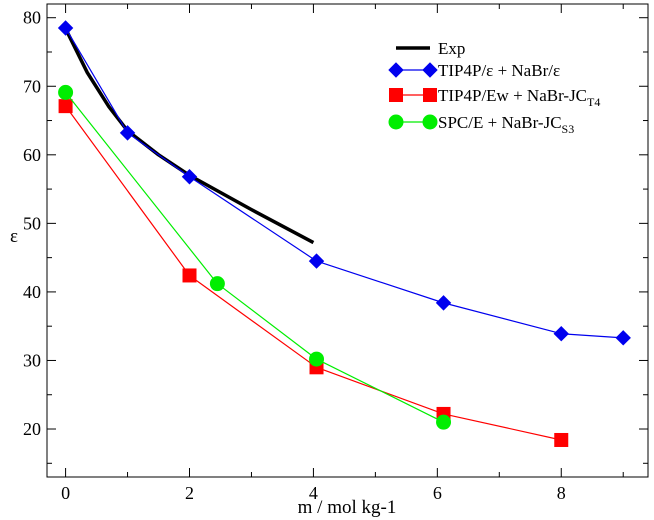 The width and height of the screenshot is (654, 520). What do you see at coordinates (500, 122) in the screenshot?
I see `legend-label-main: SPC/E + NaBr-JC` at bounding box center [500, 122].